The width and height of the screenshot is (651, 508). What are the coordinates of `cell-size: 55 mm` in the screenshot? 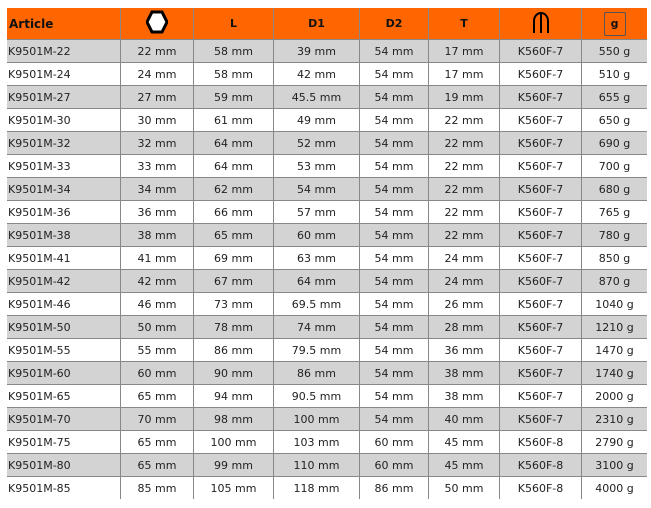 It's located at (157, 350).